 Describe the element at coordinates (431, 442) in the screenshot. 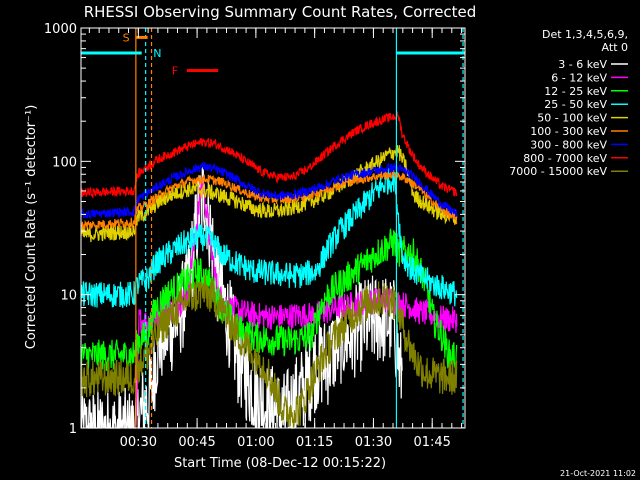

I see `x-tick-label: 01:45` at that location.